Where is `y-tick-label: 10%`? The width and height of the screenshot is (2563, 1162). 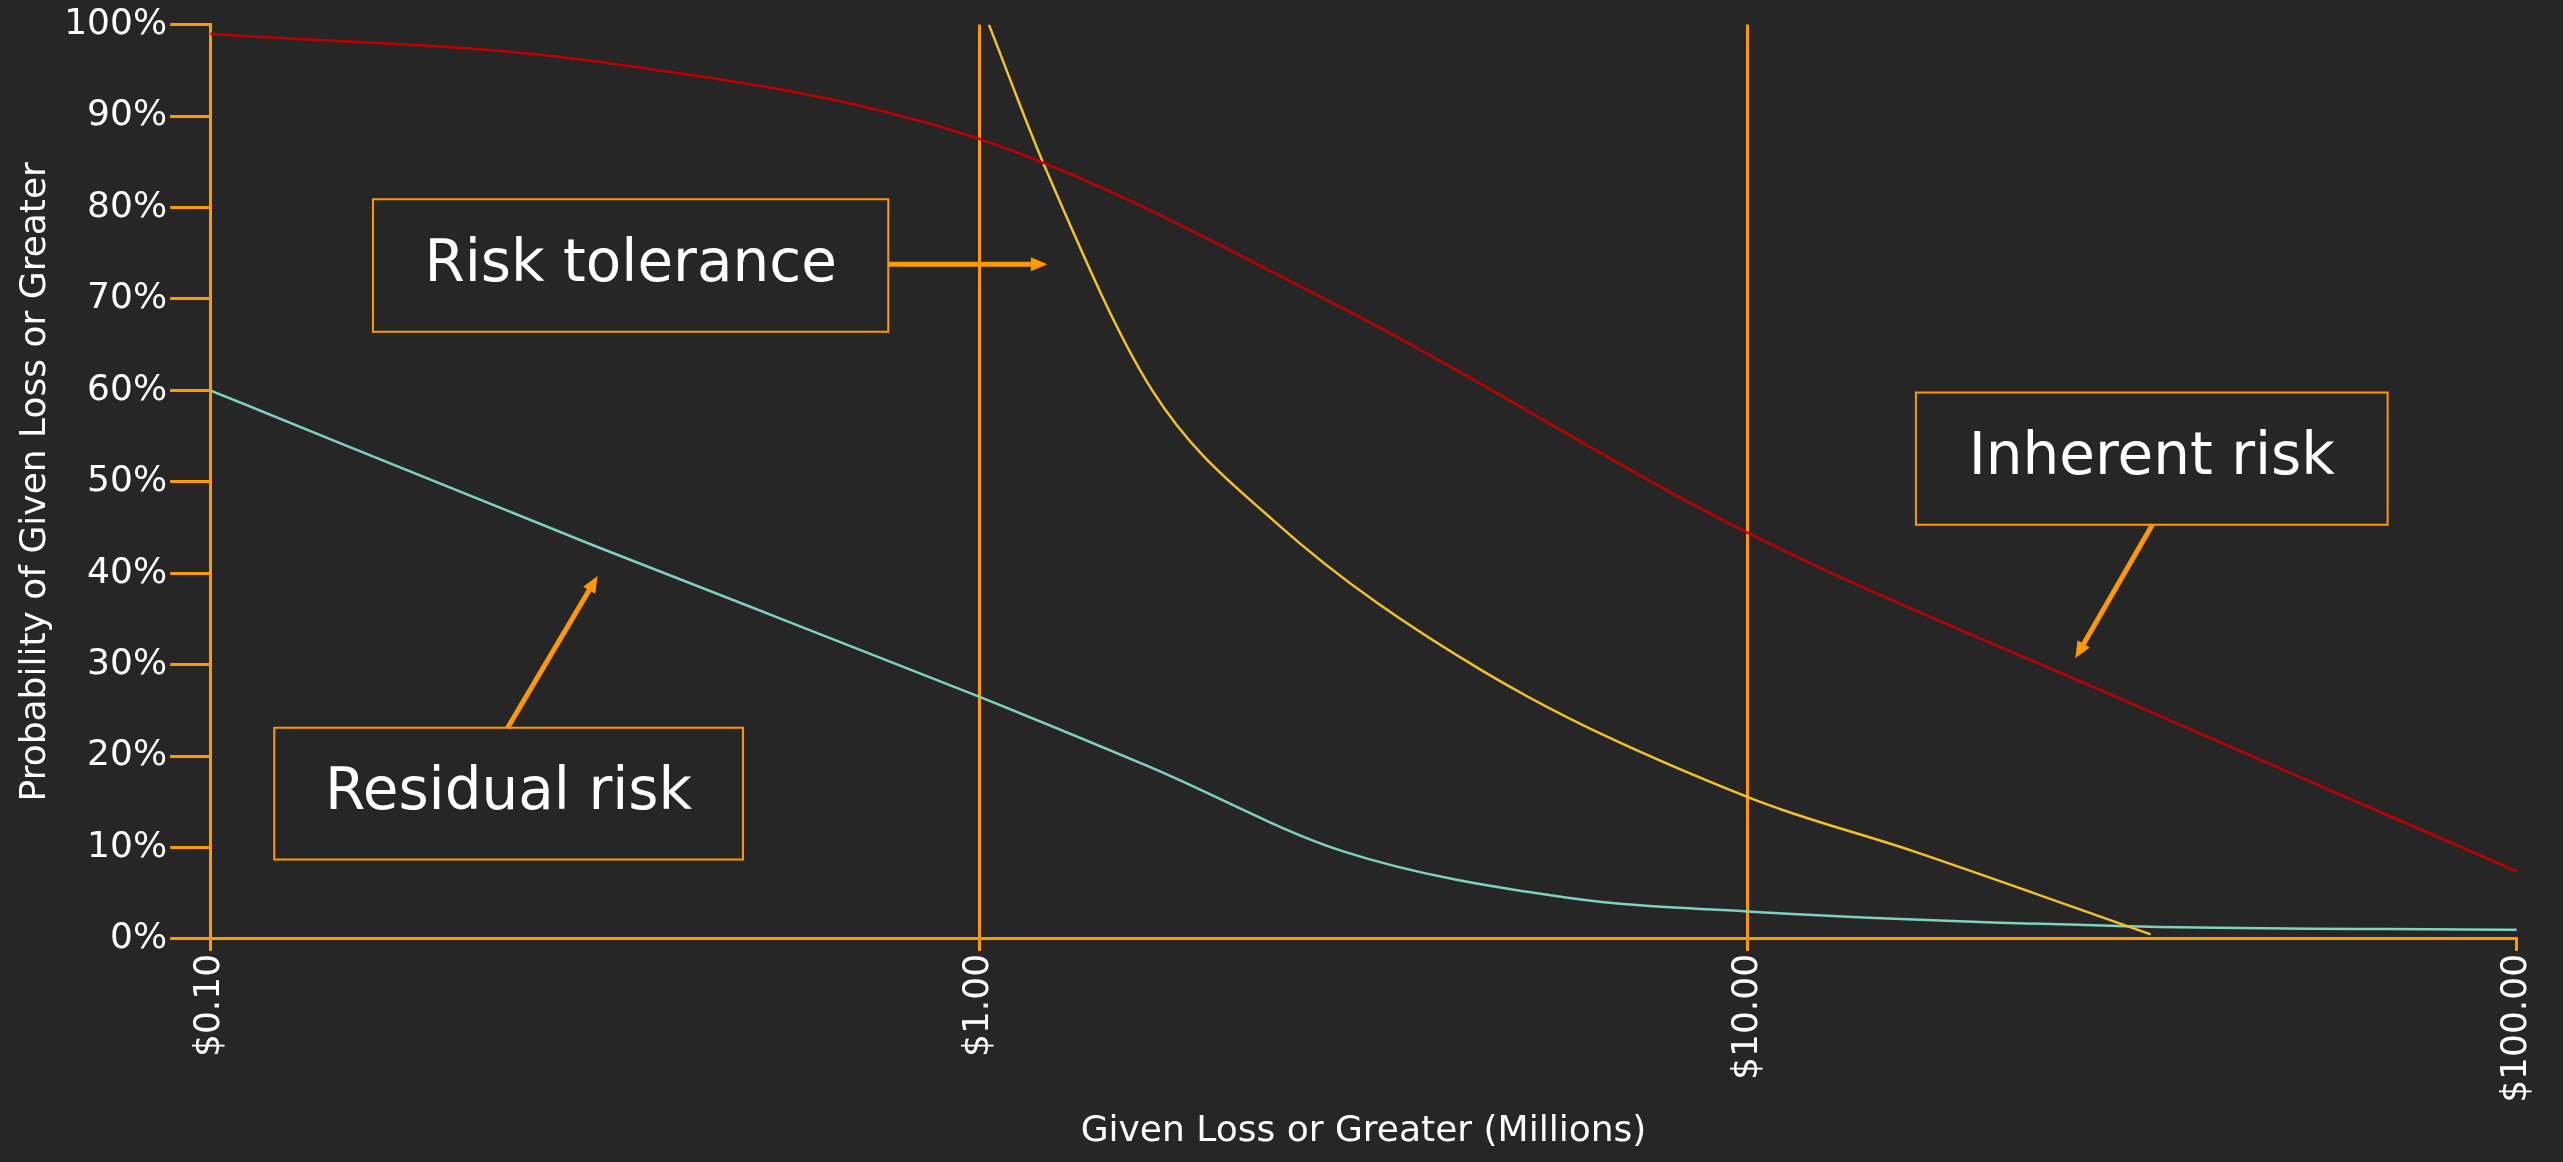
y-tick-label: 10% is located at coordinates (127, 844).